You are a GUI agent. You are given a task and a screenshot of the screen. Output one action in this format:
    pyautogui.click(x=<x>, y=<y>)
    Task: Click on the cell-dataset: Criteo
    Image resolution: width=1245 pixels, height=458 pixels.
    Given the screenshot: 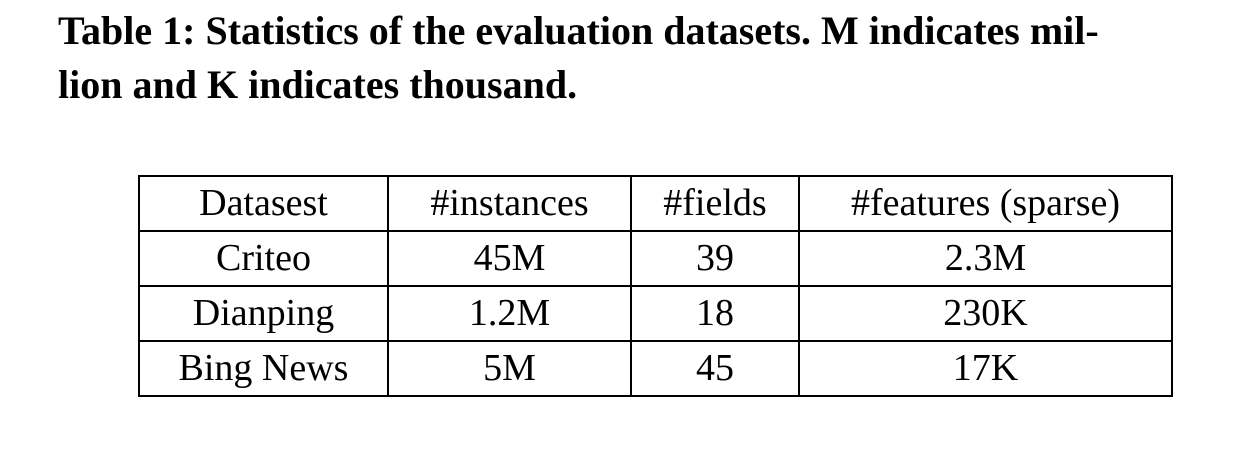 What is the action you would take?
    pyautogui.click(x=263, y=258)
    